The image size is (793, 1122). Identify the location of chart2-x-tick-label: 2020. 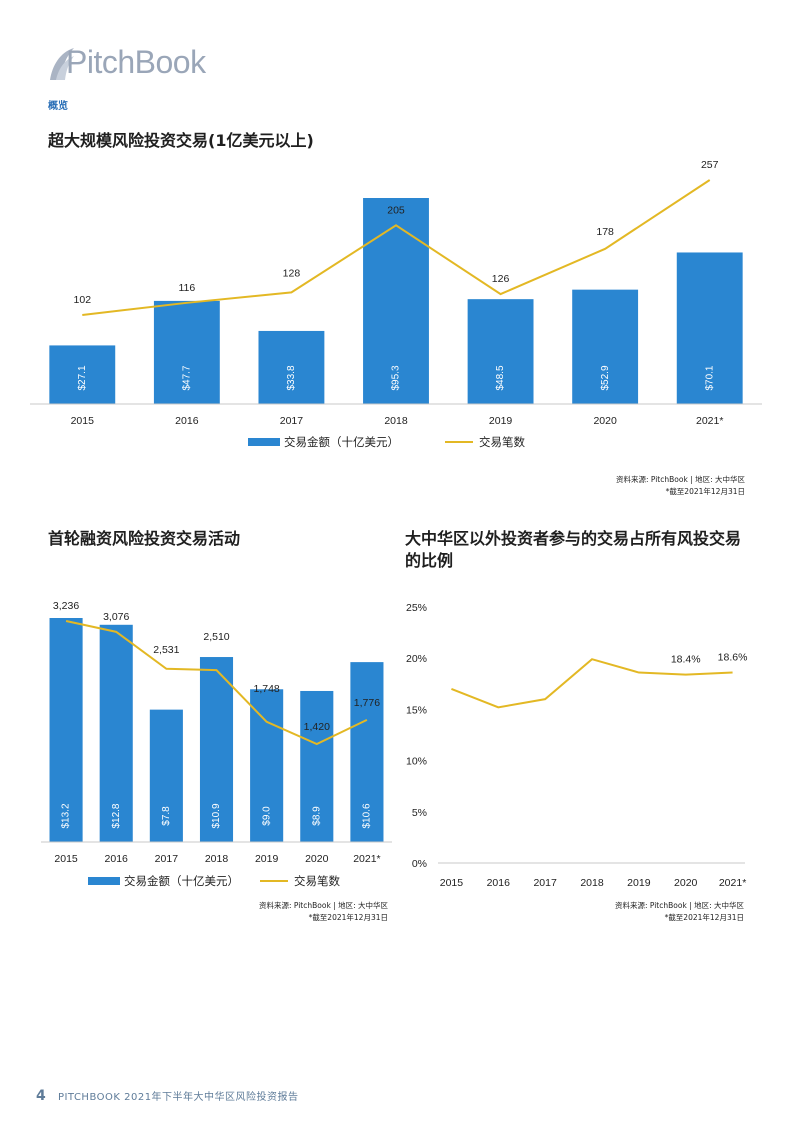
(317, 859).